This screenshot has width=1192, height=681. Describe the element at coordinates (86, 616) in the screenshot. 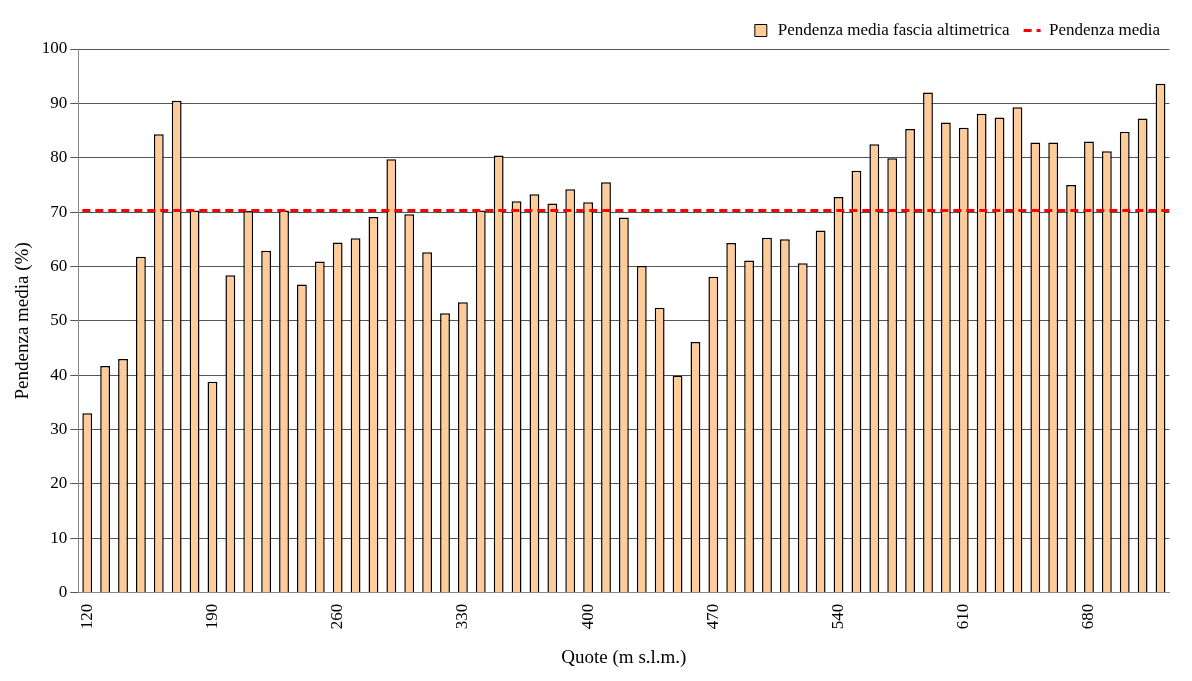

I see `x-tick-label: 120` at that location.